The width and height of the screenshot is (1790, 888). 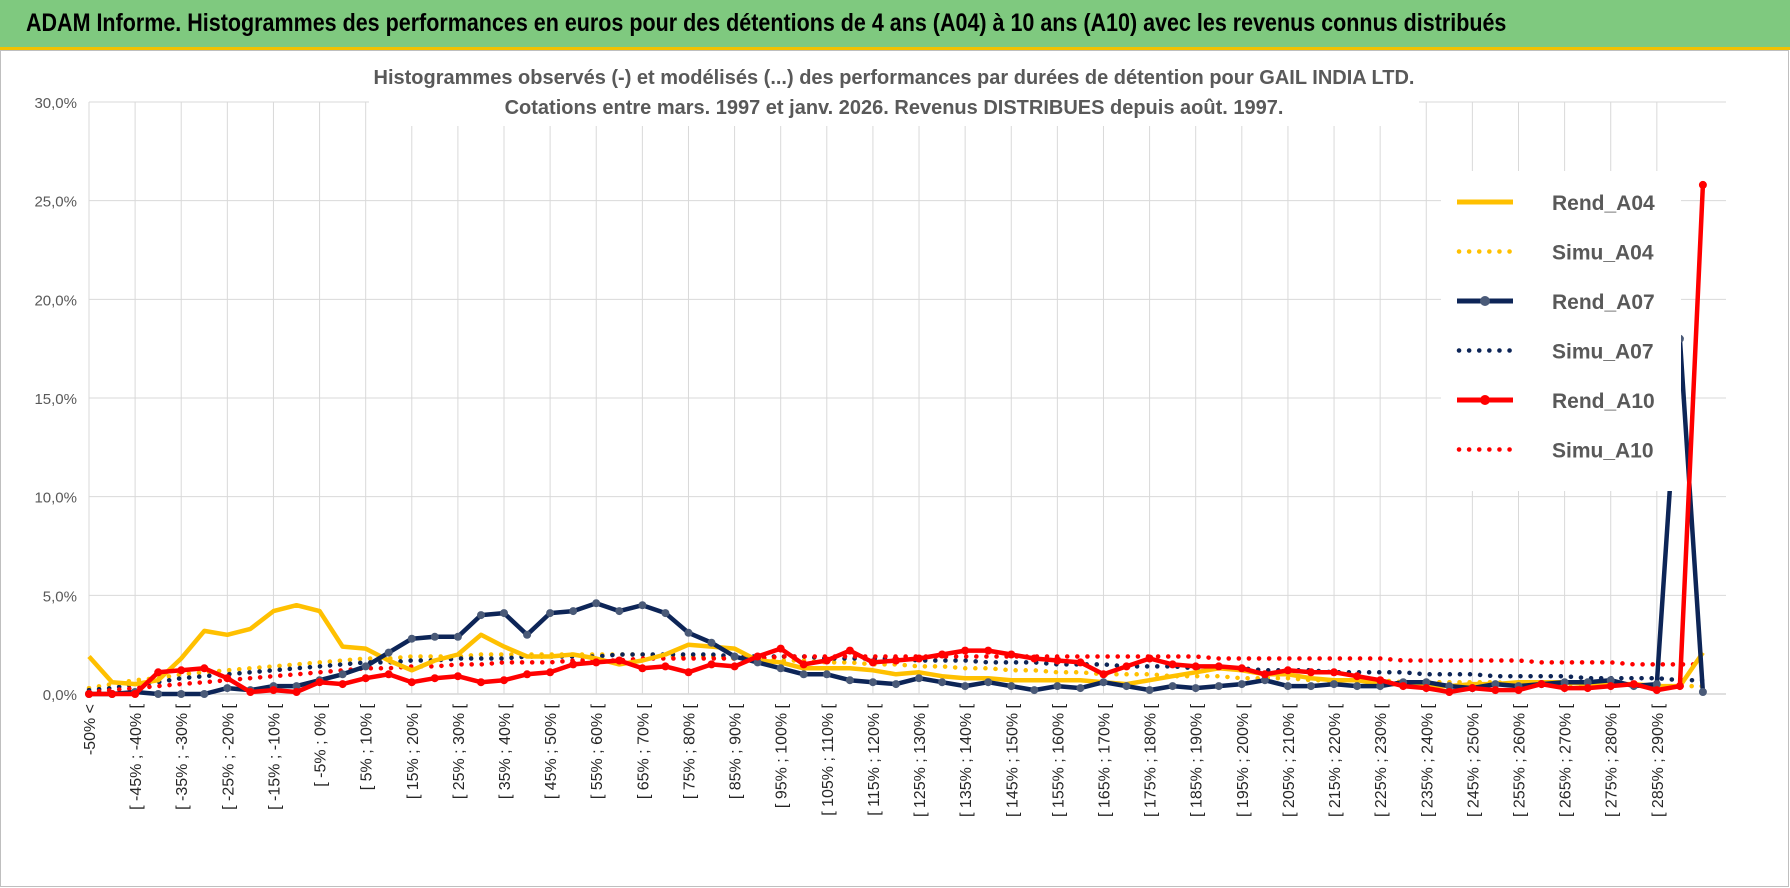 What do you see at coordinates (1603, 352) in the screenshot?
I see `legend-label: Simu_A07` at bounding box center [1603, 352].